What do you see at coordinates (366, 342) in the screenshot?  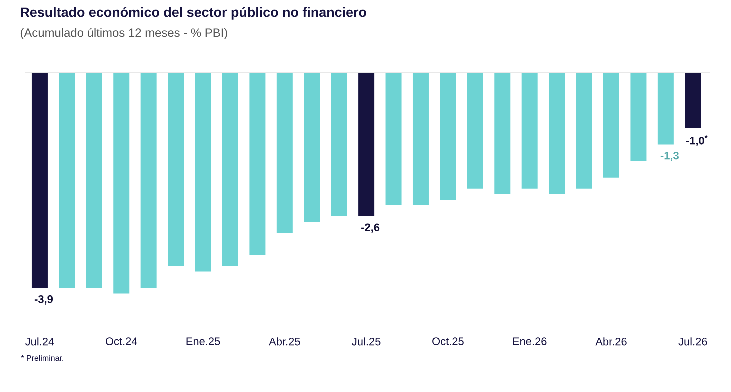 I see `x-tick-label: Jul.25` at bounding box center [366, 342].